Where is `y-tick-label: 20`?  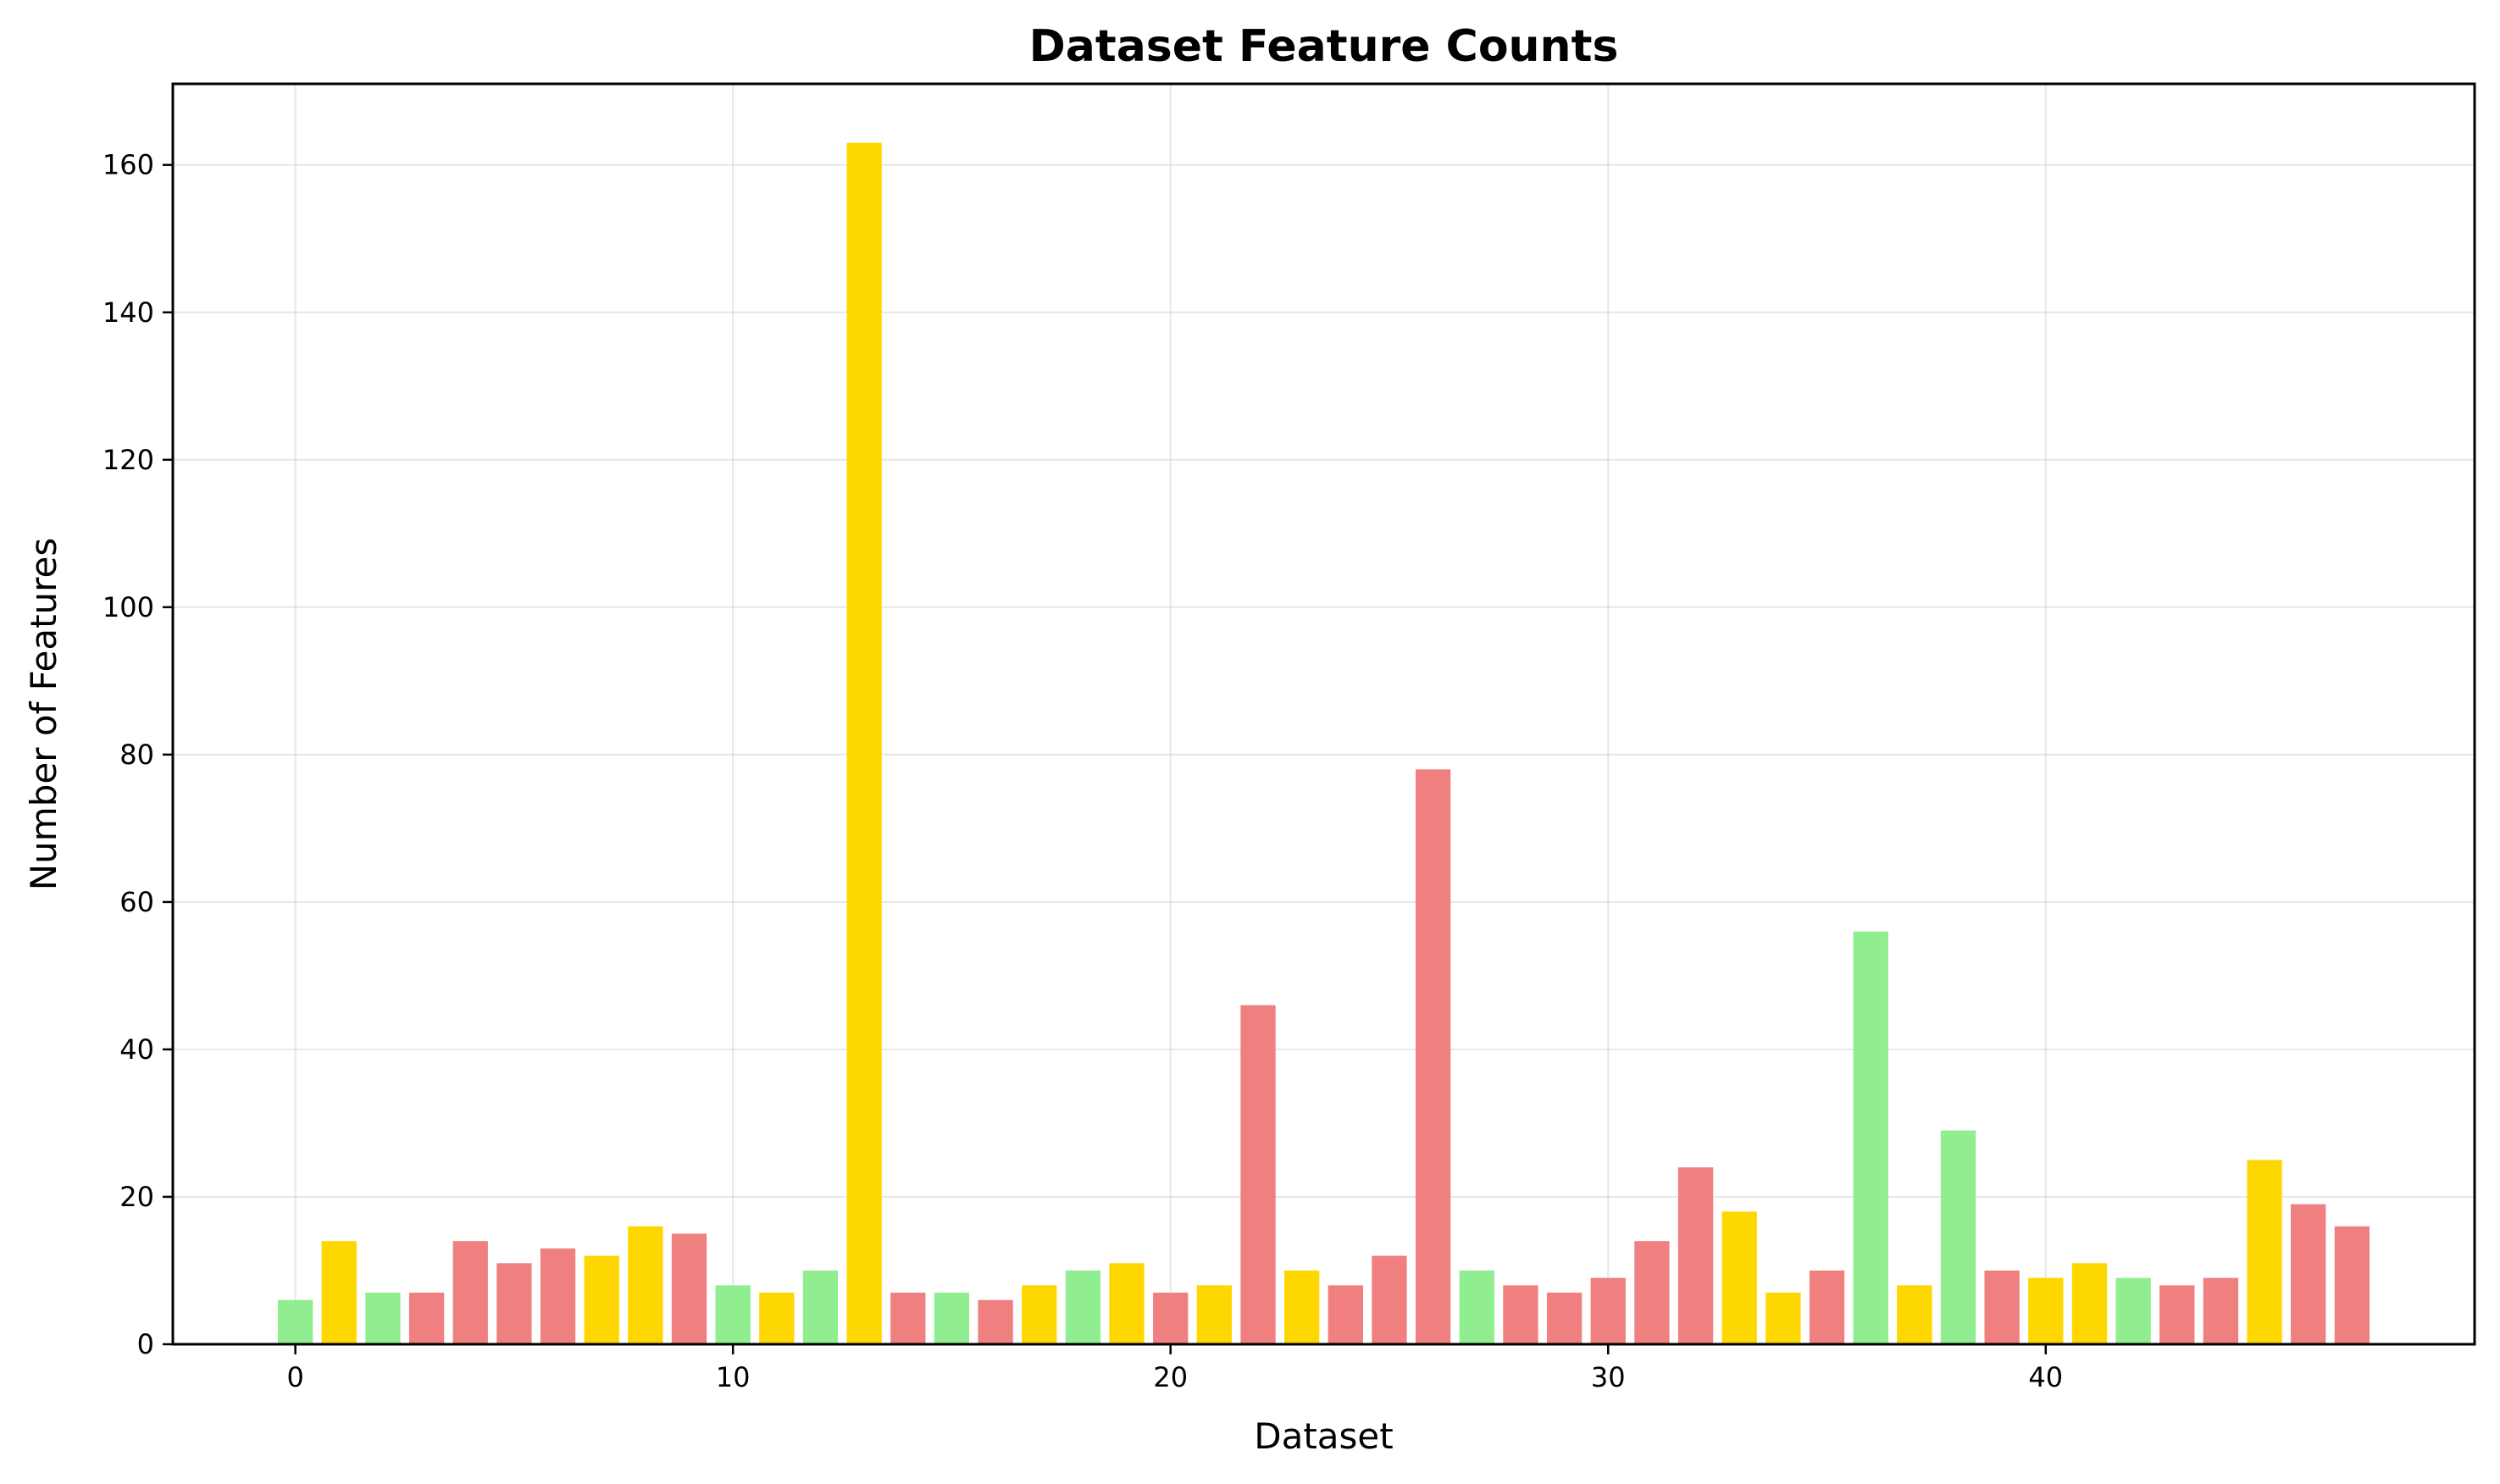
y-tick-label: 20 is located at coordinates (136, 1197).